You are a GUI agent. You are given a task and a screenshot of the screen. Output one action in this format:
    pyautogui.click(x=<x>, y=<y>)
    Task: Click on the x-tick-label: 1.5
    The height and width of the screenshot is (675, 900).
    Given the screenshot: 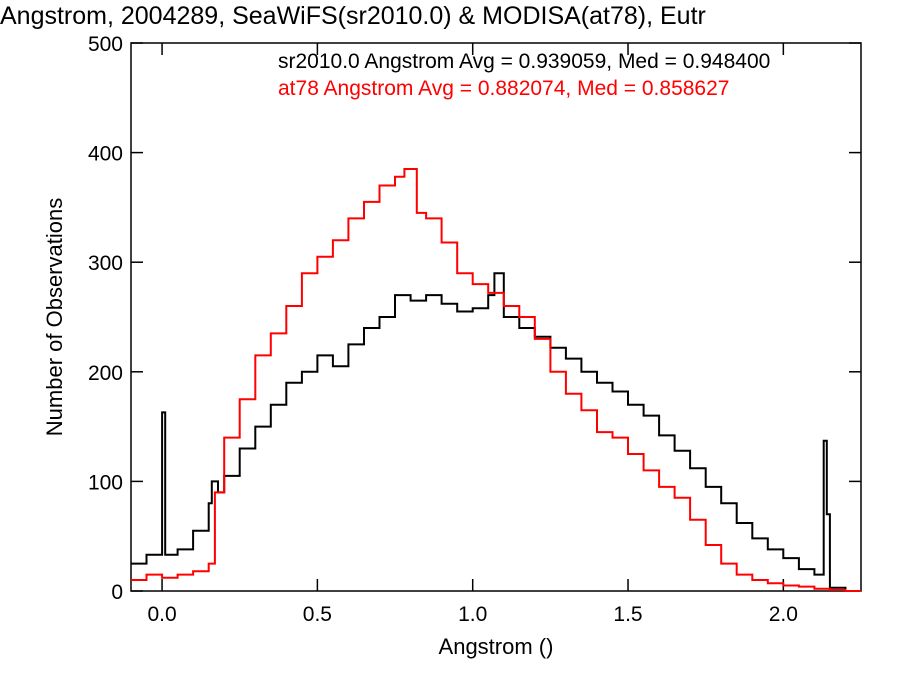 What is the action you would take?
    pyautogui.click(x=627, y=614)
    